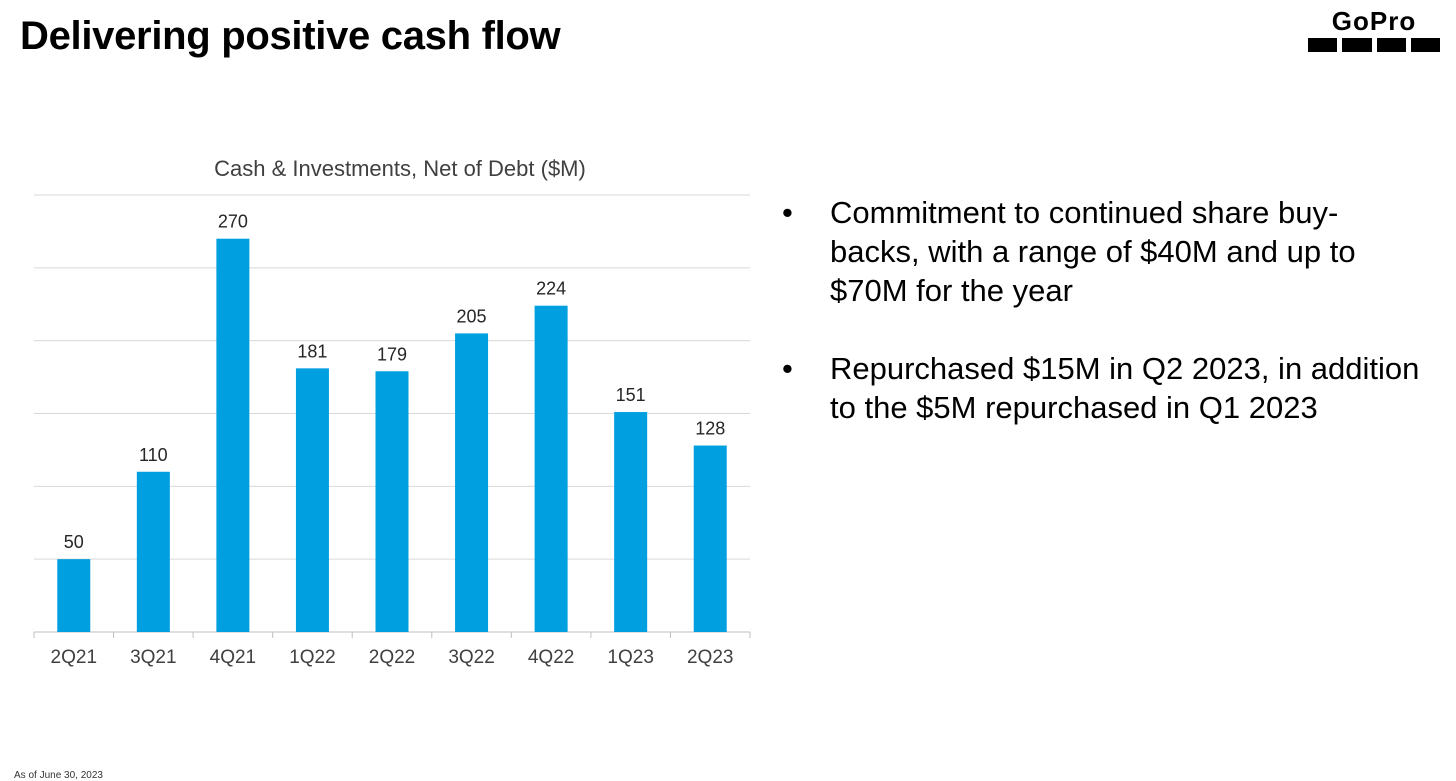  I want to click on data-label-4q21: 270, so click(233, 222).